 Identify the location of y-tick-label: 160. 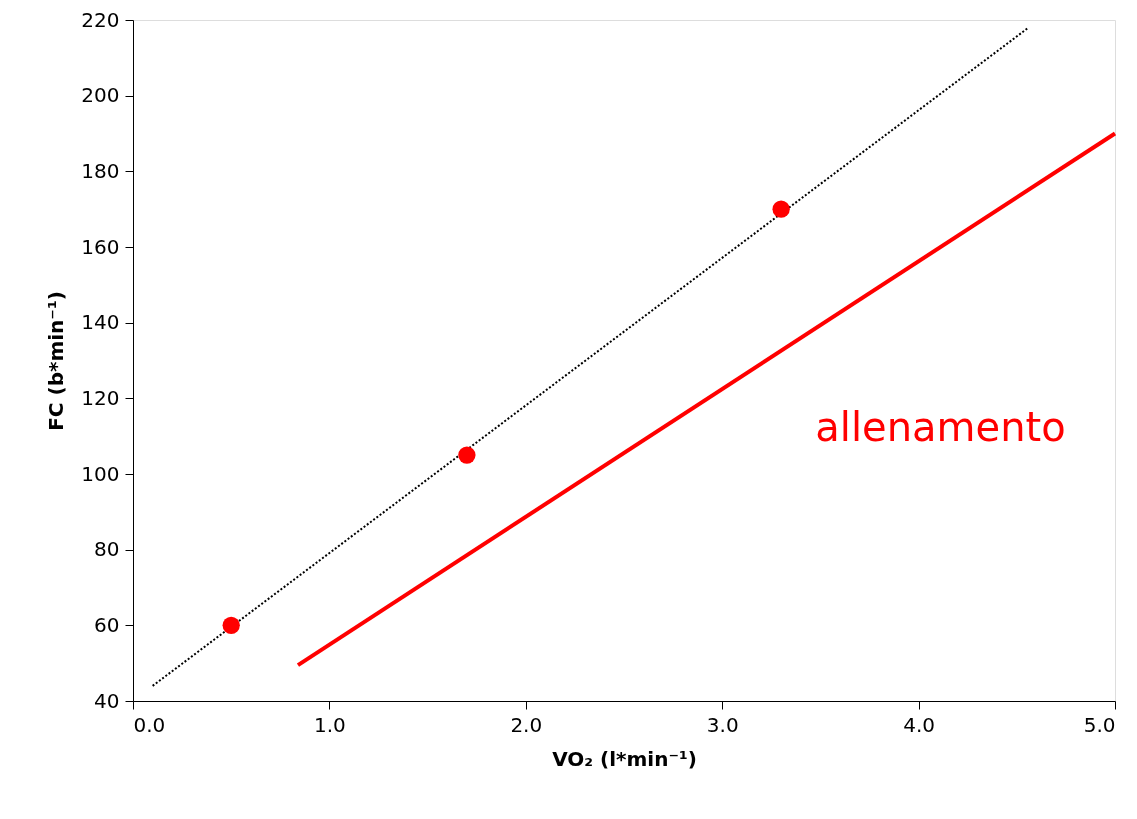
(100, 246).